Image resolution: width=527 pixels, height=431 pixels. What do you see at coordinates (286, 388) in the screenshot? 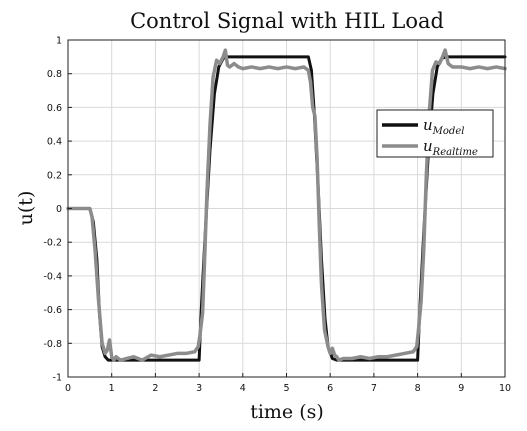
I see `x-tick-label: 5` at bounding box center [286, 388].